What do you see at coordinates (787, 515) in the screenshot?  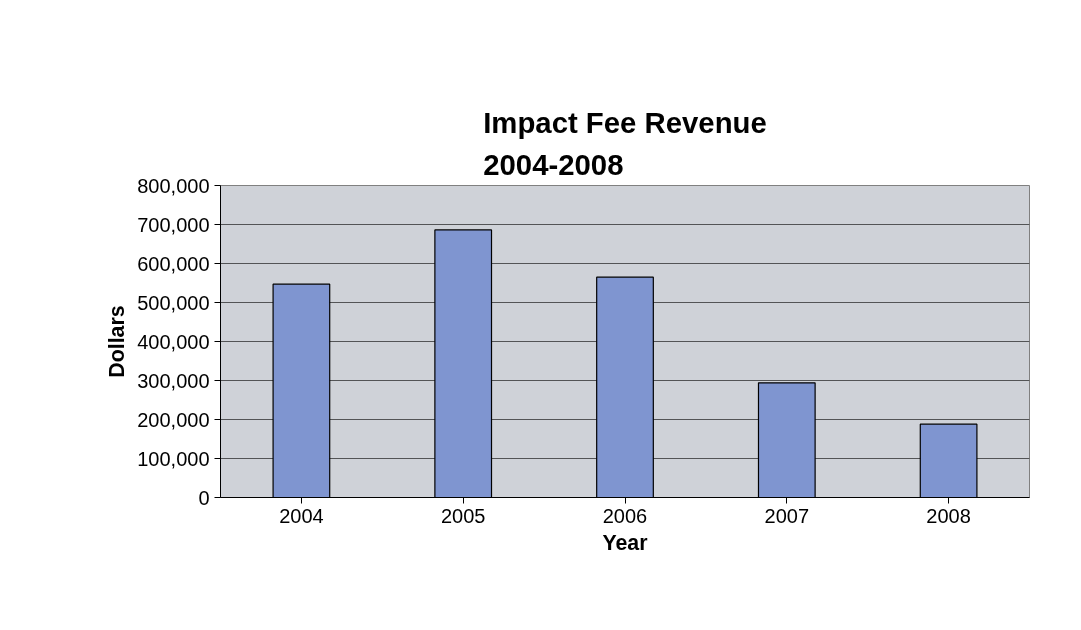 I see `x-tick-label: 2007` at bounding box center [787, 515].